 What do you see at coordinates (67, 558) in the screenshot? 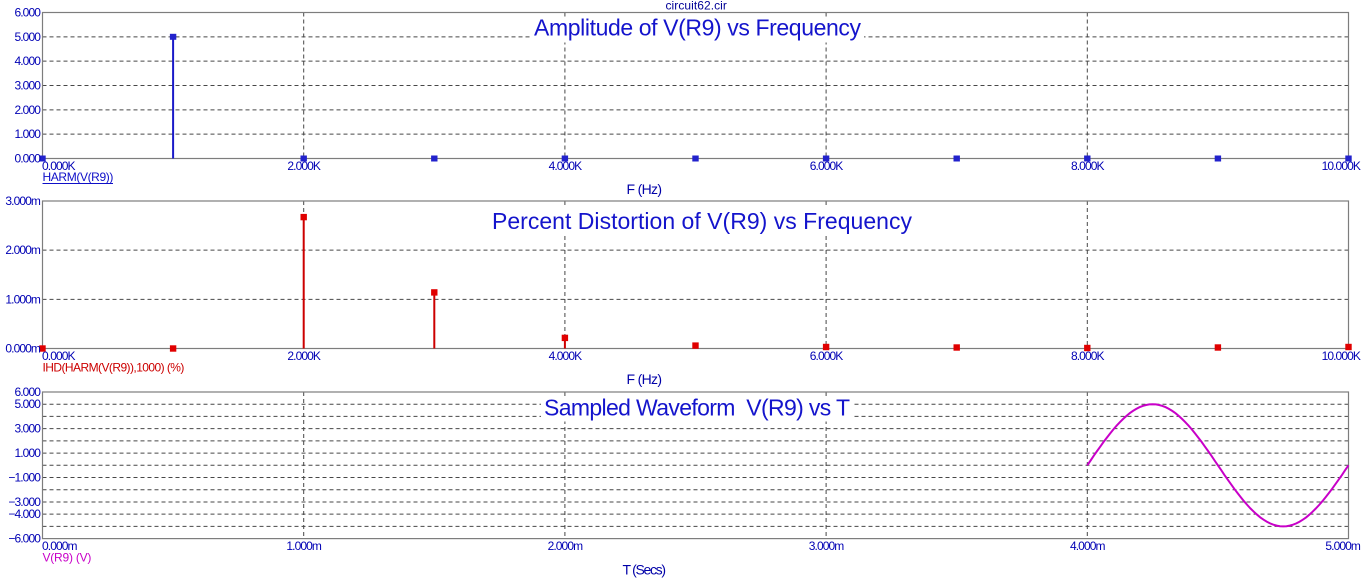
I see `svg-text: V(R9) (V)` at bounding box center [67, 558].